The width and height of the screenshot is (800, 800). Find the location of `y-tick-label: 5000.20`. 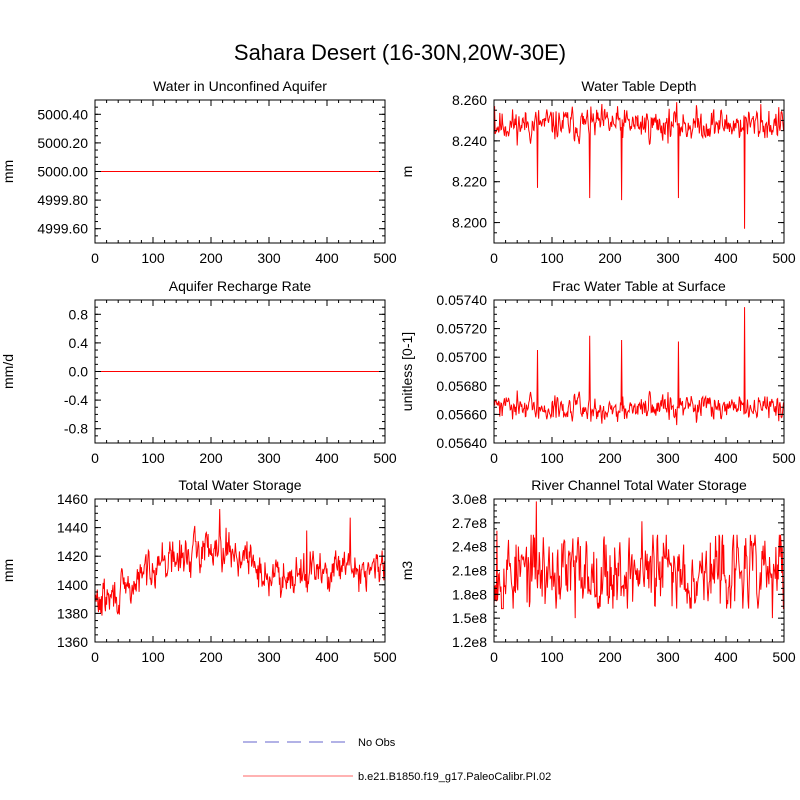

y-tick-label: 5000.20 is located at coordinates (62, 143).